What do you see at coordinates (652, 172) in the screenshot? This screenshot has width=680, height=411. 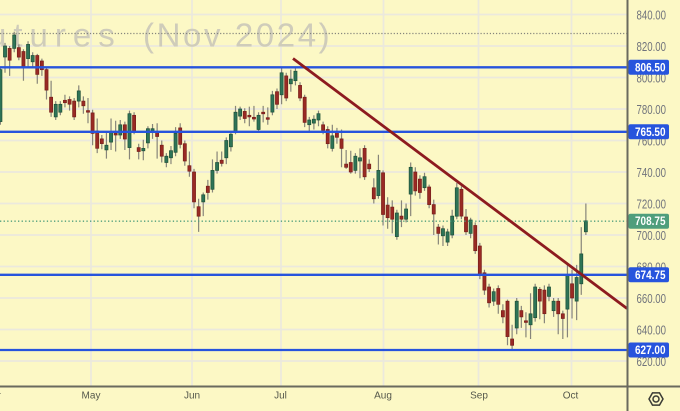 I see `svg-text: 740.00` at bounding box center [652, 172].